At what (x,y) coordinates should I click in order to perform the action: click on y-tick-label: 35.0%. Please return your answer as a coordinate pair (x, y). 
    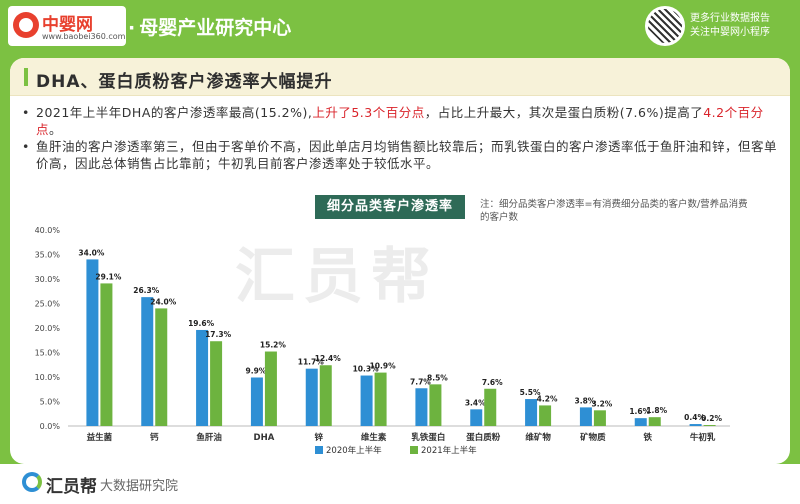
    Looking at the image, I should click on (48, 255).